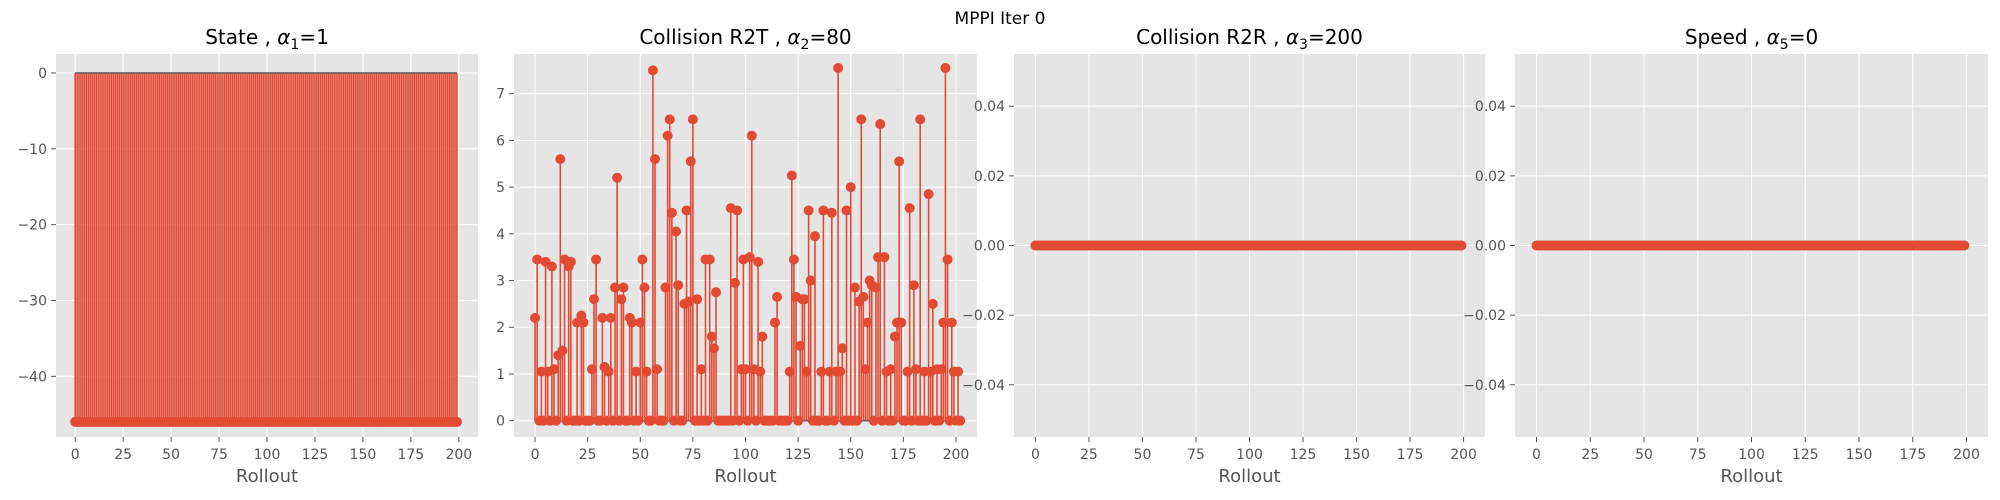  I want to click on x-tick-label: 200, so click(1463, 455).